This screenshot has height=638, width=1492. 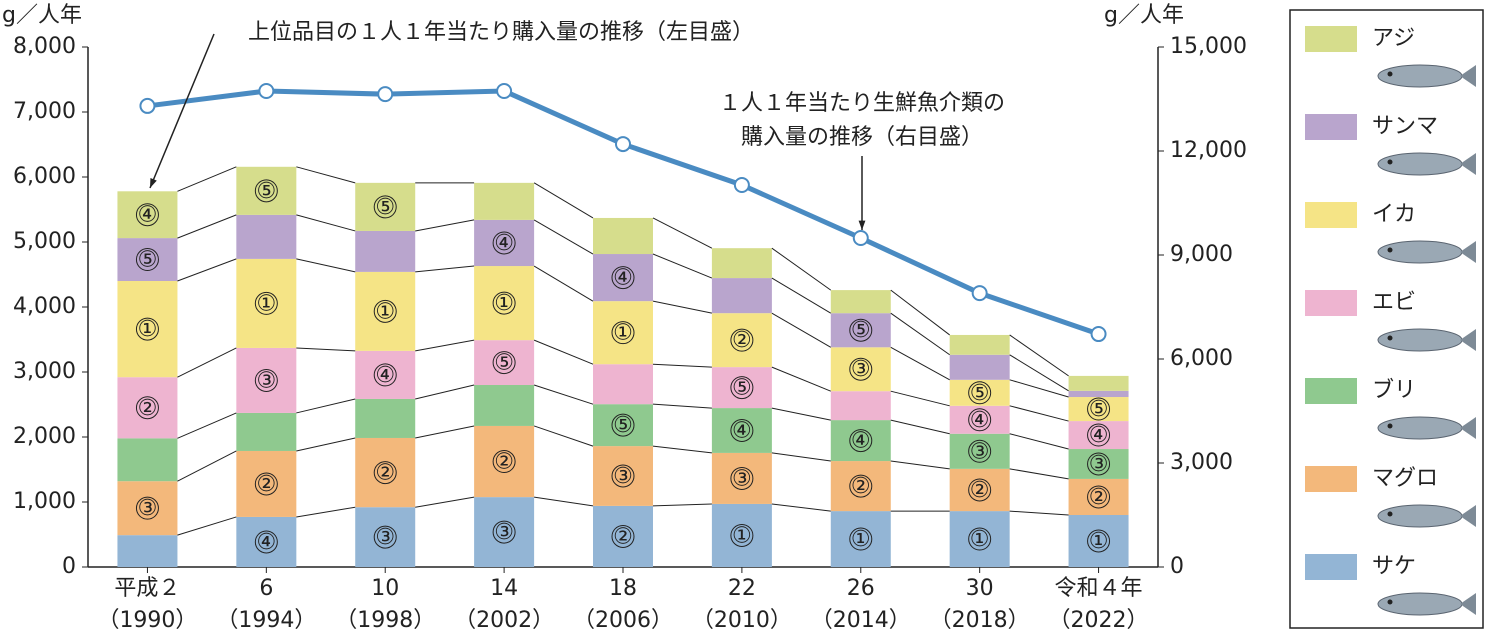 What do you see at coordinates (1394, 214) in the screenshot?
I see `legend-label: イカ` at bounding box center [1394, 214].